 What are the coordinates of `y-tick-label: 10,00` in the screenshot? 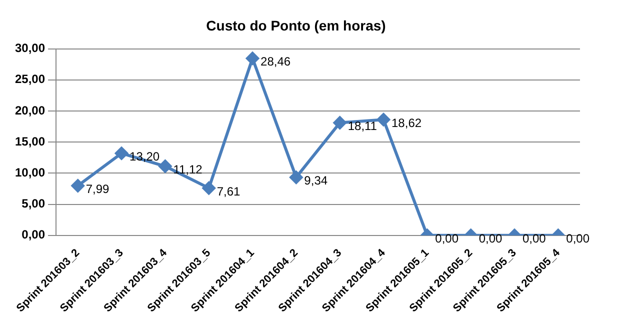 It's located at (30, 173).